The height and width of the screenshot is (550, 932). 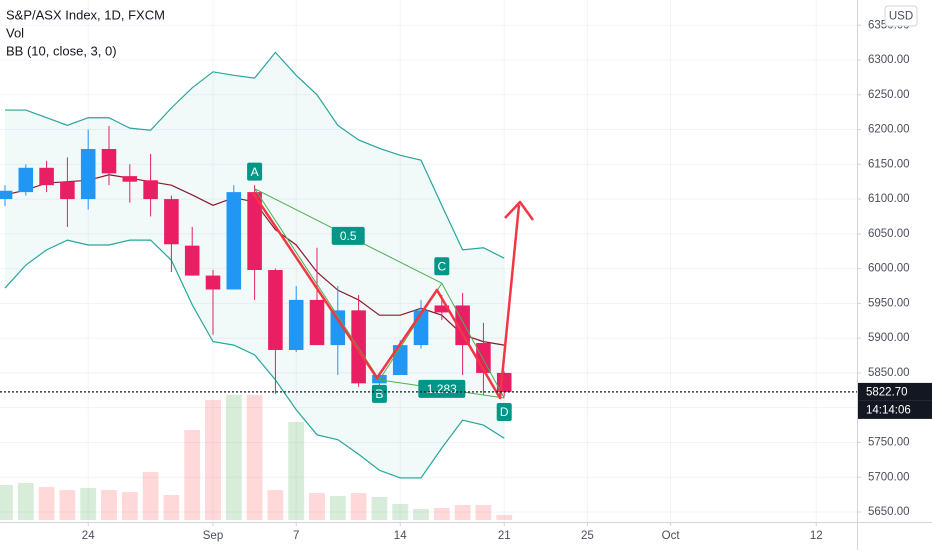 I want to click on chart-title: S&P/ASX Index, 1D, FXCM, so click(x=85, y=14).